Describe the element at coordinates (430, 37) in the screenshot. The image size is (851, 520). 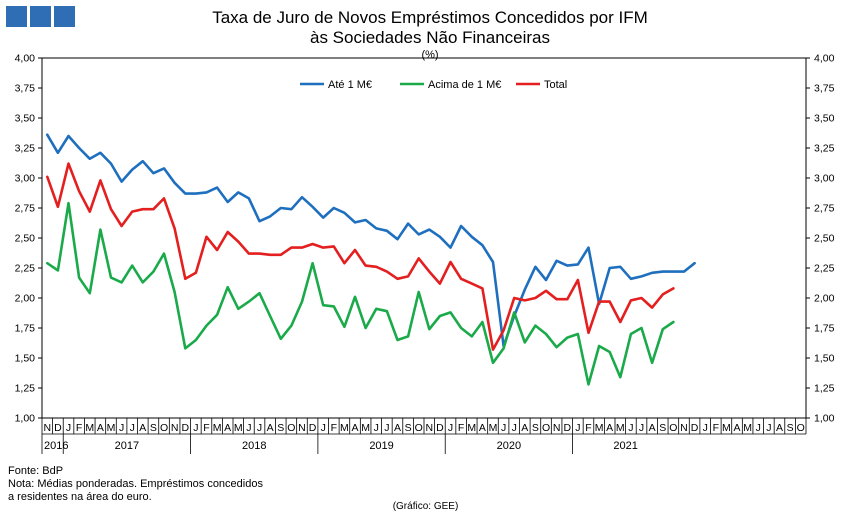
I see `chart-title-line2: às Sociedades Não Financeiras` at that location.